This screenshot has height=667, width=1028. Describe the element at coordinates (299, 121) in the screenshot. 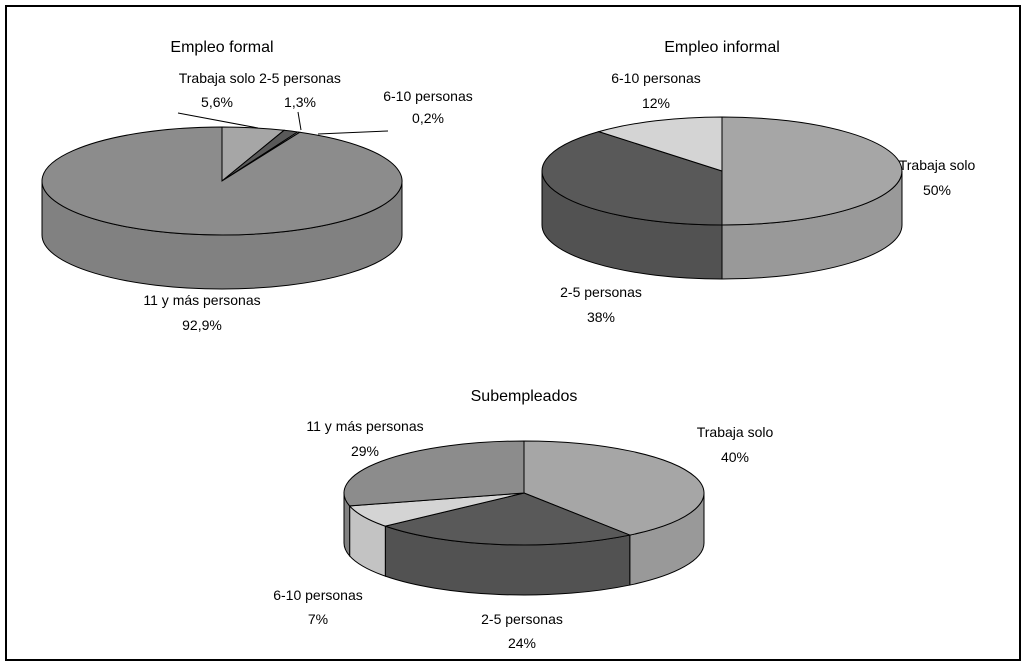

I see `leader-line-2-5-personas` at that location.